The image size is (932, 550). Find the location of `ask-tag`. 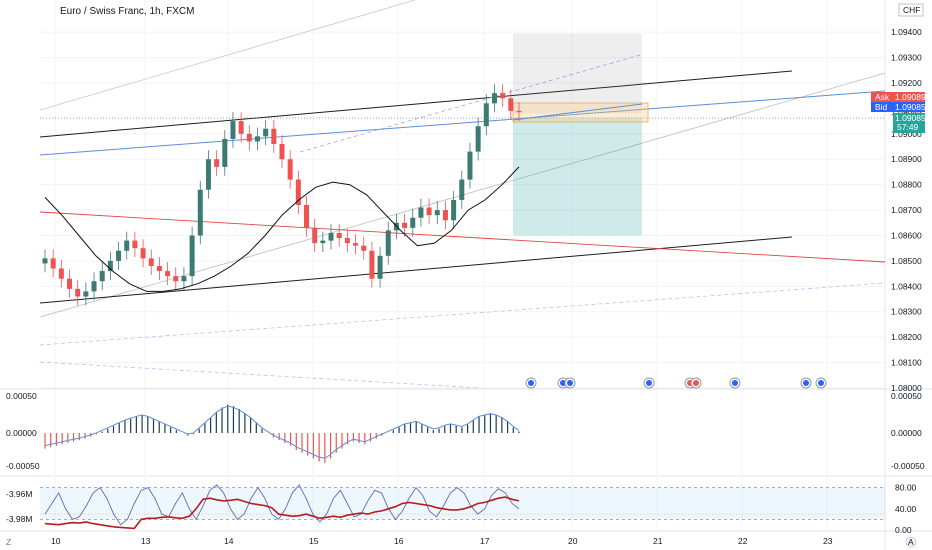

ask-tag is located at coordinates (882, 97).